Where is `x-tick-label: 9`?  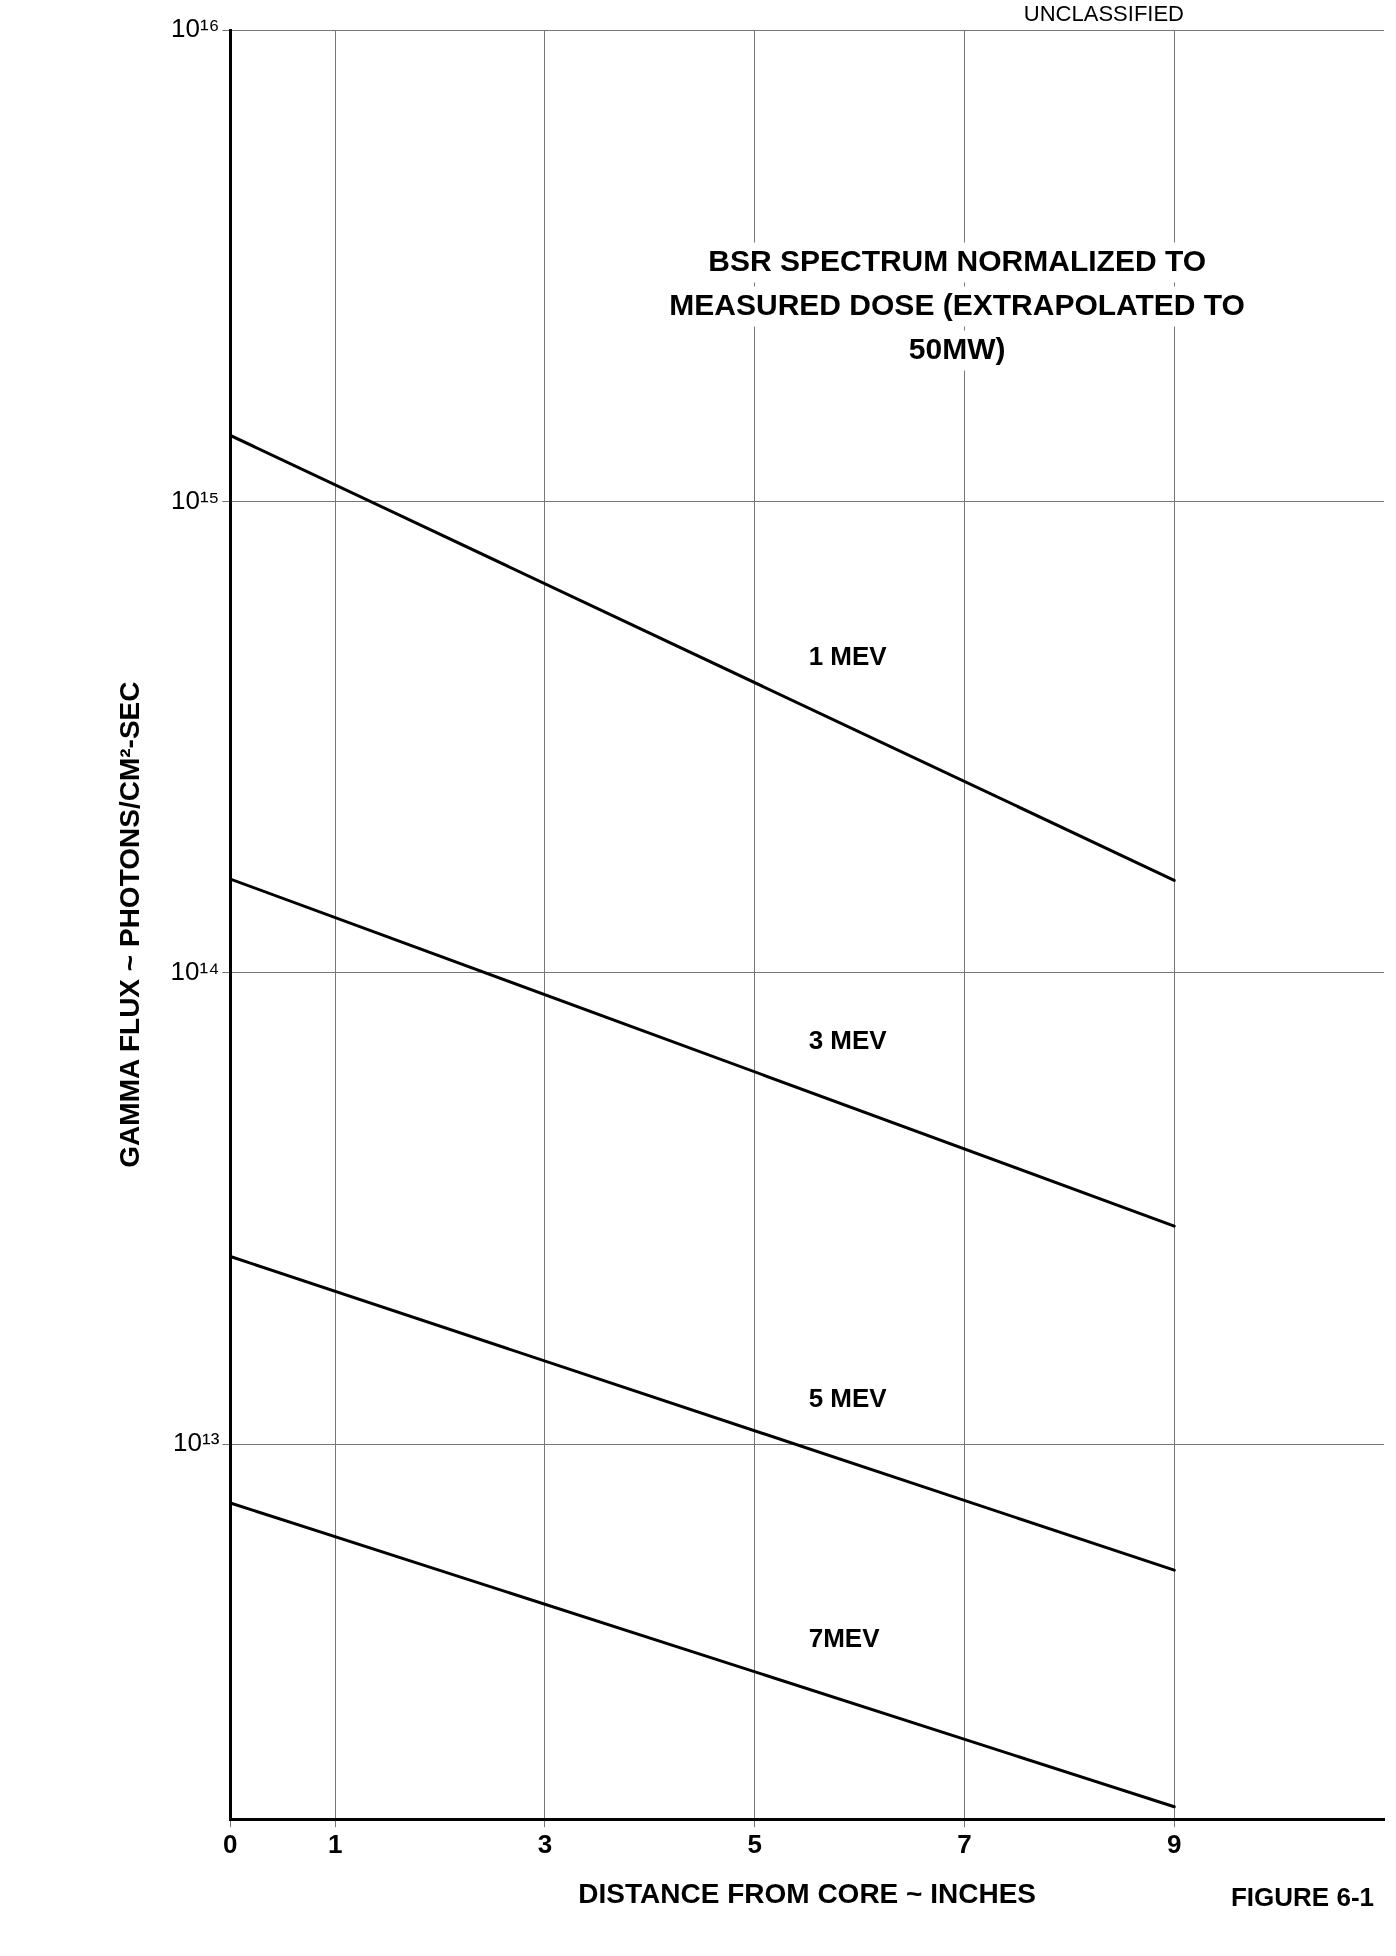 x-tick-label: 9 is located at coordinates (1174, 1843).